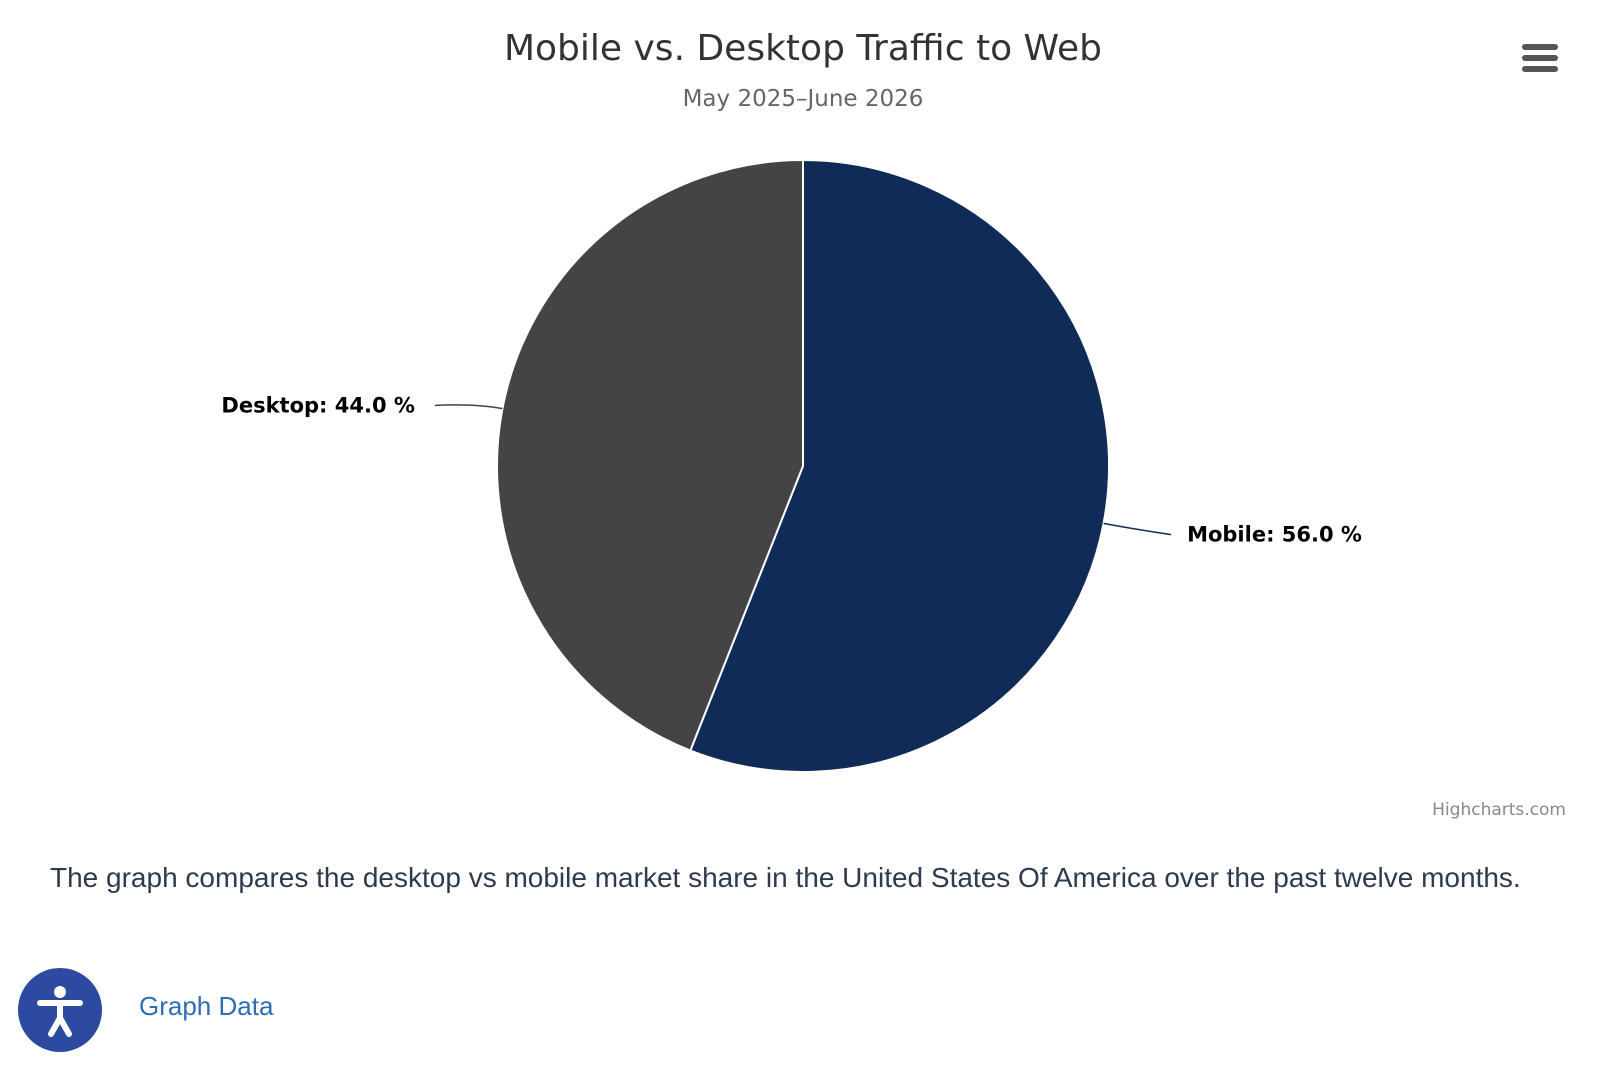 Image resolution: width=1606 pixels, height=1070 pixels. I want to click on data-label-mobile: Mobile: 56.0 %, so click(1274, 535).